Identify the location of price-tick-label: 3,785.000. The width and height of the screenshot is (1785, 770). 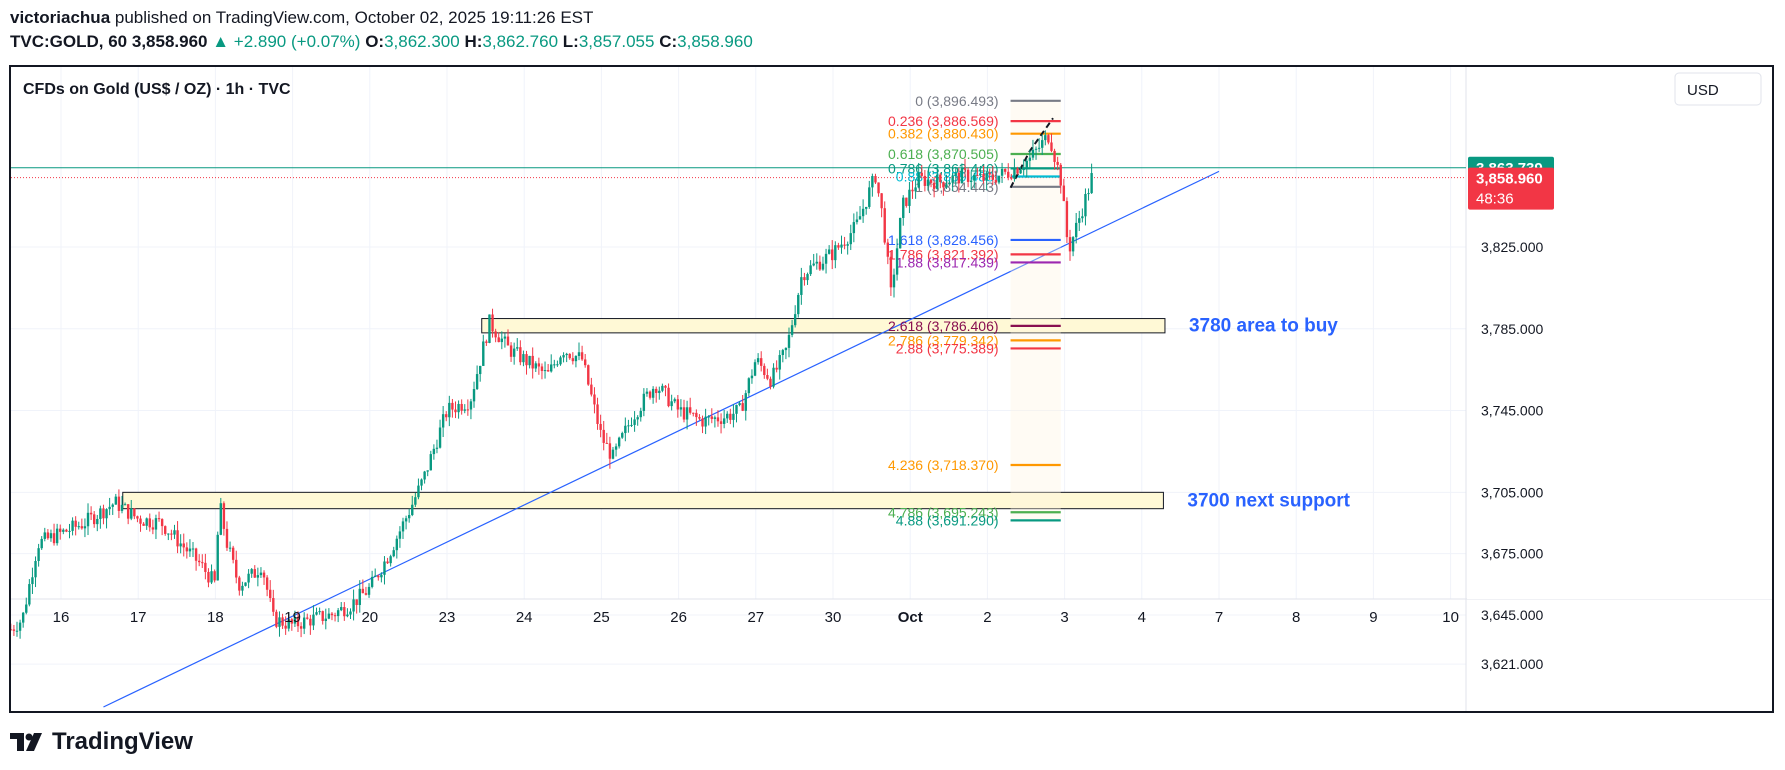
(1512, 329).